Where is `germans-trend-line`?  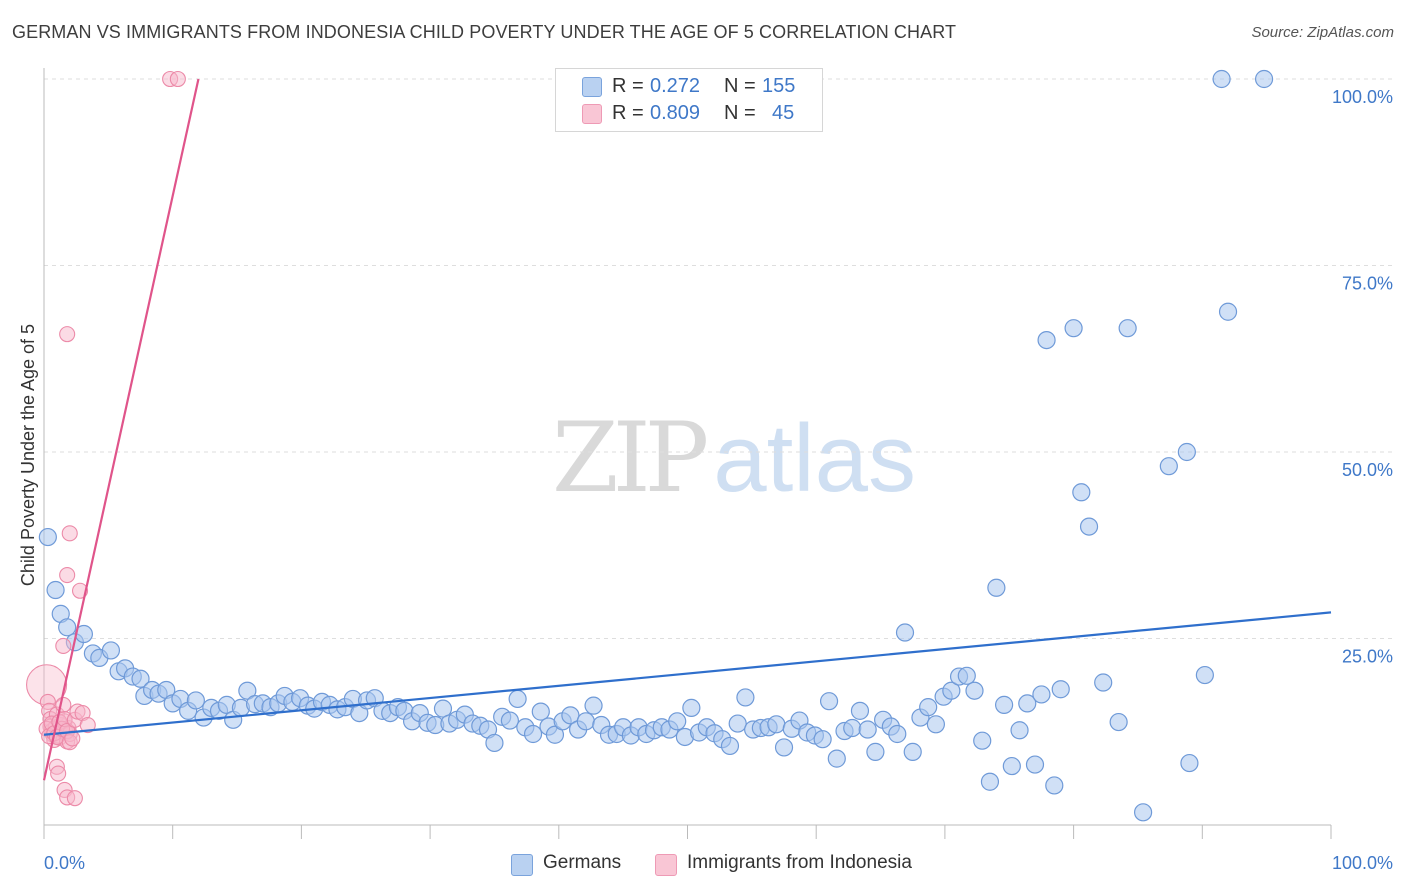 germans-trend-line is located at coordinates (687, 673).